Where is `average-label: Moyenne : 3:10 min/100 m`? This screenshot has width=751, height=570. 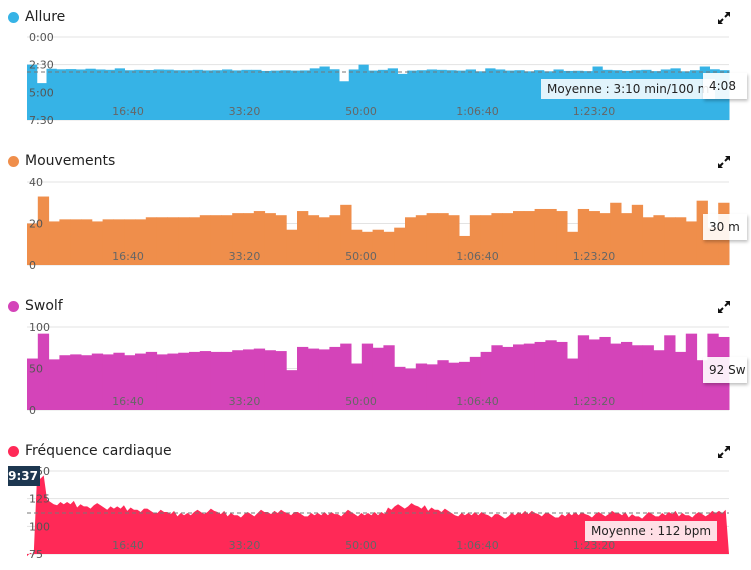 average-label: Moyenne : 3:10 min/100 m is located at coordinates (628, 89).